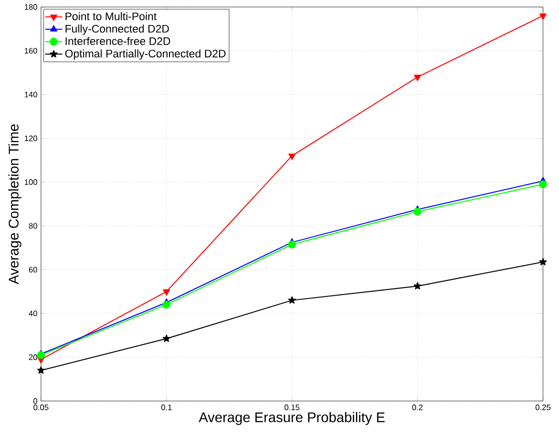 The width and height of the screenshot is (559, 439). Describe the element at coordinates (291, 418) in the screenshot. I see `x-axis-title: Average Erasure Probability E` at that location.